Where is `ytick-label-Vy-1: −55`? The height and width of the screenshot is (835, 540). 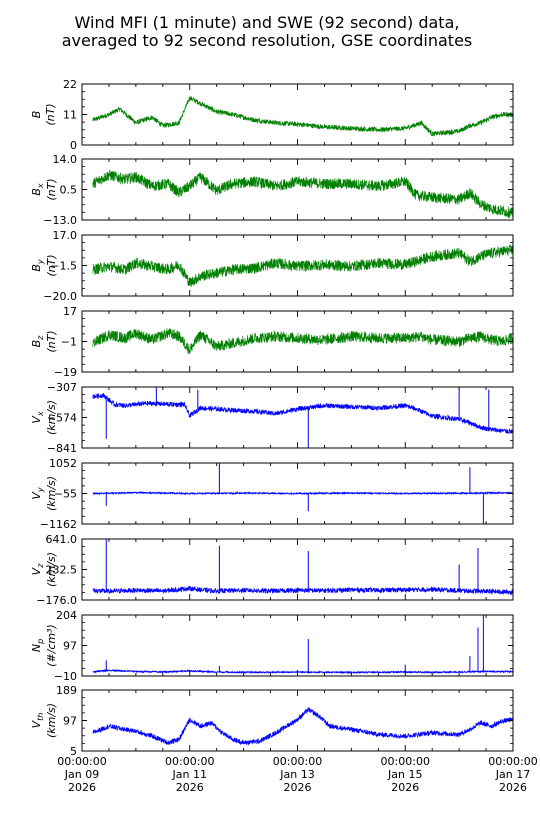
ytick-label-Vy-1: −55 is located at coordinates (65, 494).